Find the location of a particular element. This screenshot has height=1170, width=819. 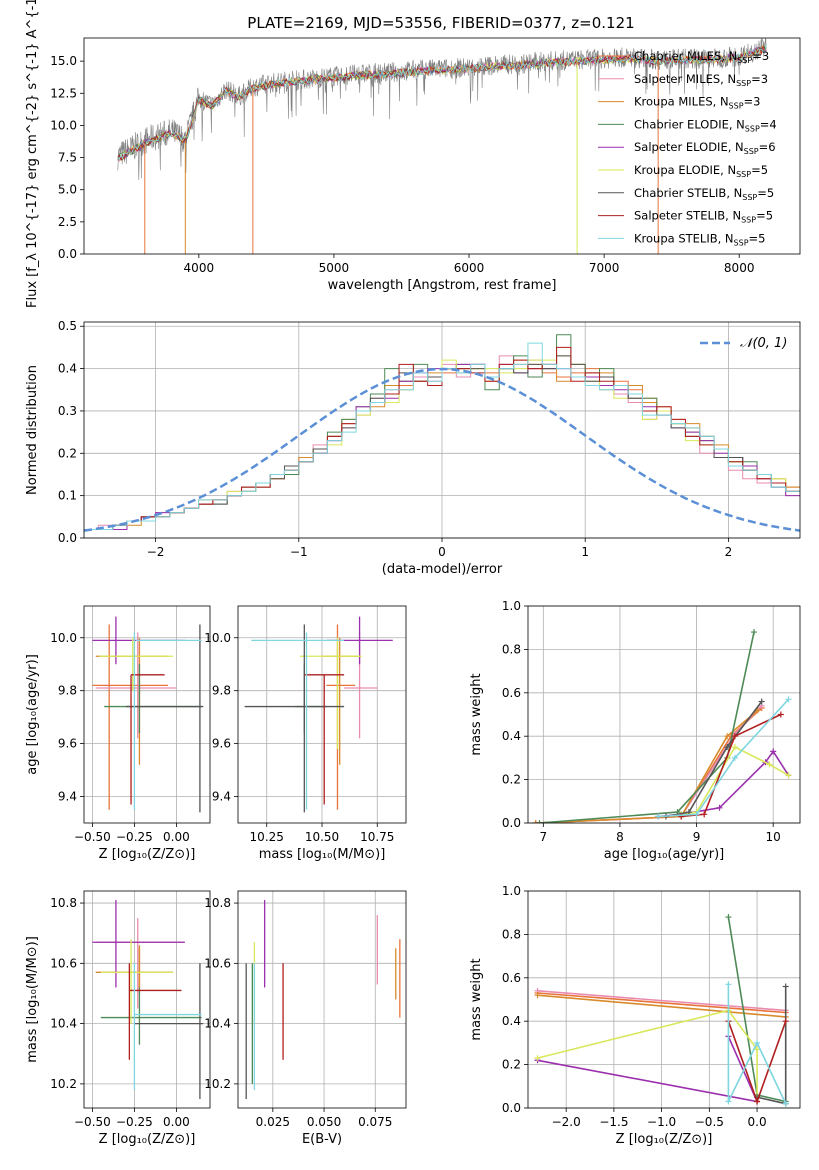

y-tick-label: 10.8 is located at coordinates (217, 903).